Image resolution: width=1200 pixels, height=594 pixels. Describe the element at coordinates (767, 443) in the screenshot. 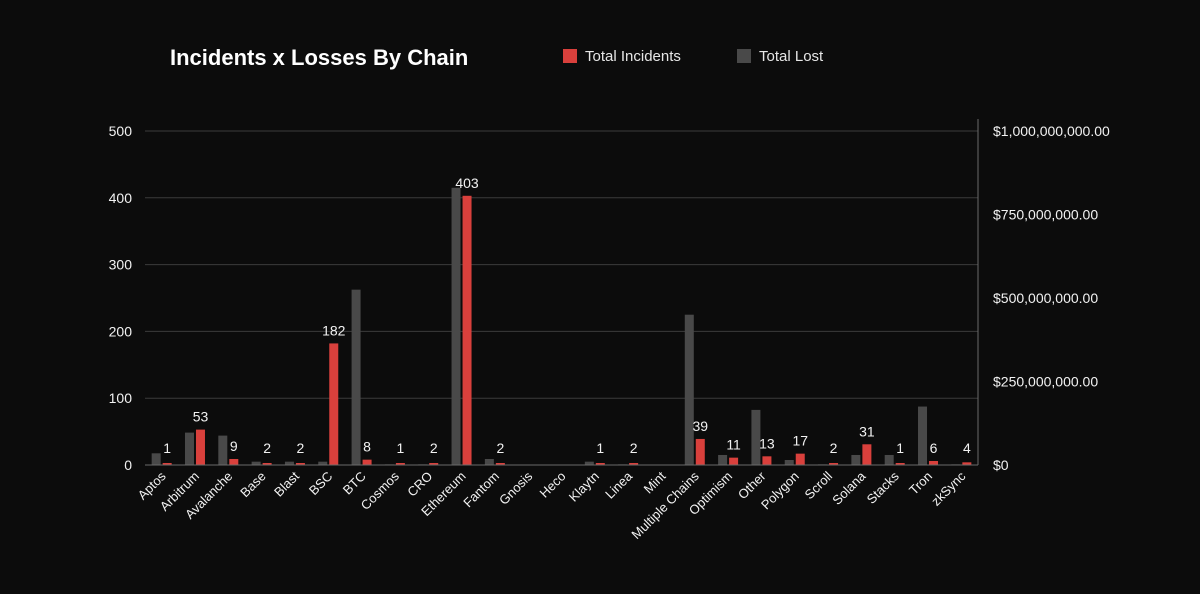

I see `data-label: 13` at that location.